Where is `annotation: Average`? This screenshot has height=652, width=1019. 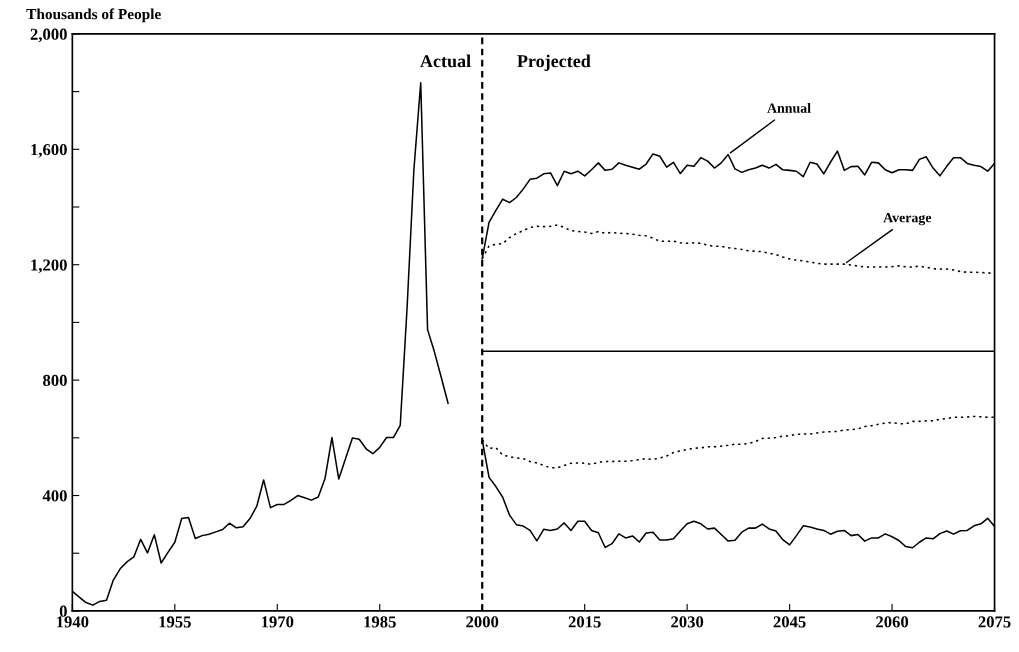
annotation: Average is located at coordinates (907, 219).